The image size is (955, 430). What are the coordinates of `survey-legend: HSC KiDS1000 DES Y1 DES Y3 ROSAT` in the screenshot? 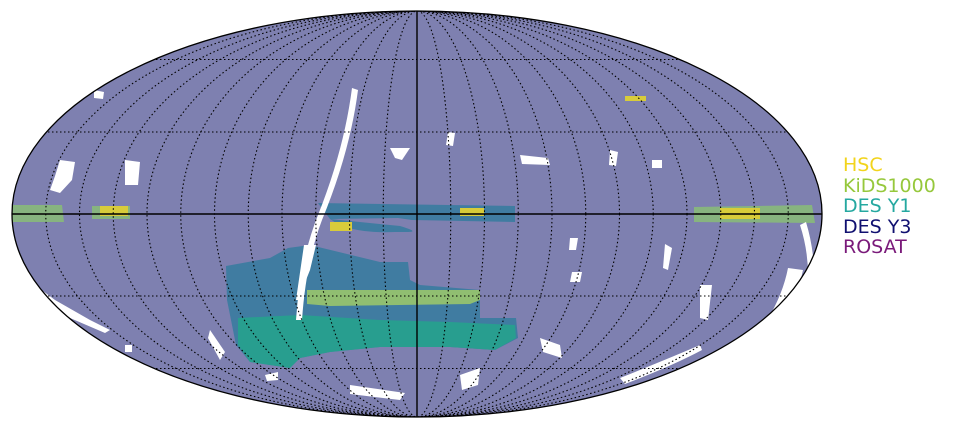 It's located at (889, 206).